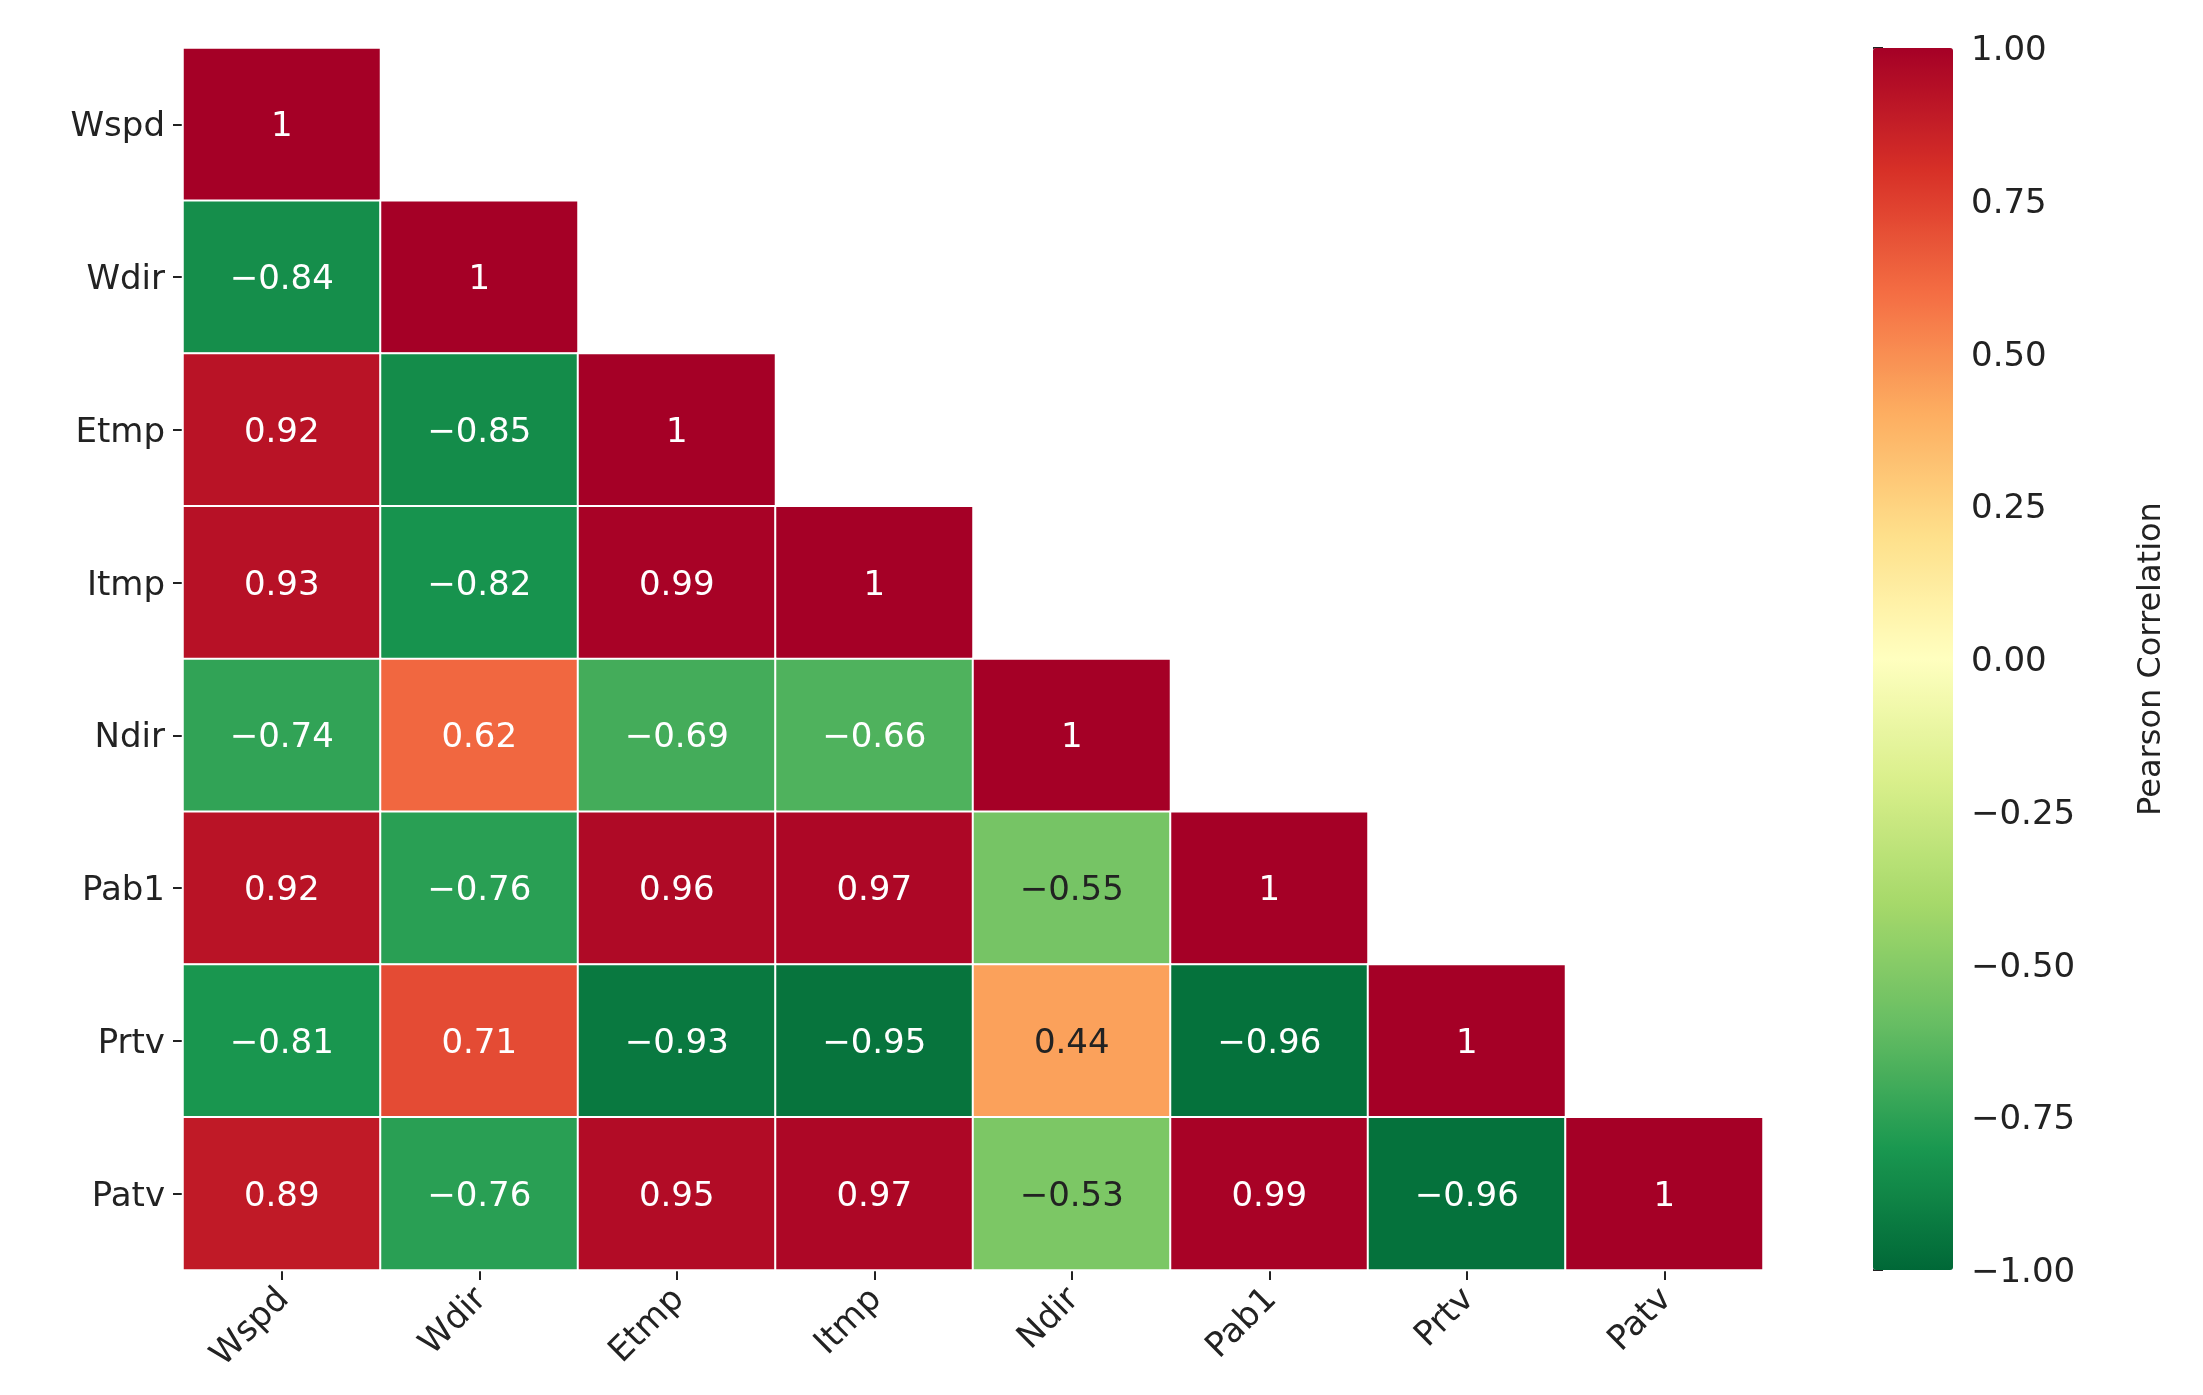 This screenshot has width=2203, height=1395. Describe the element at coordinates (2023, 964) in the screenshot. I see `color-bar-label: −0.50` at that location.